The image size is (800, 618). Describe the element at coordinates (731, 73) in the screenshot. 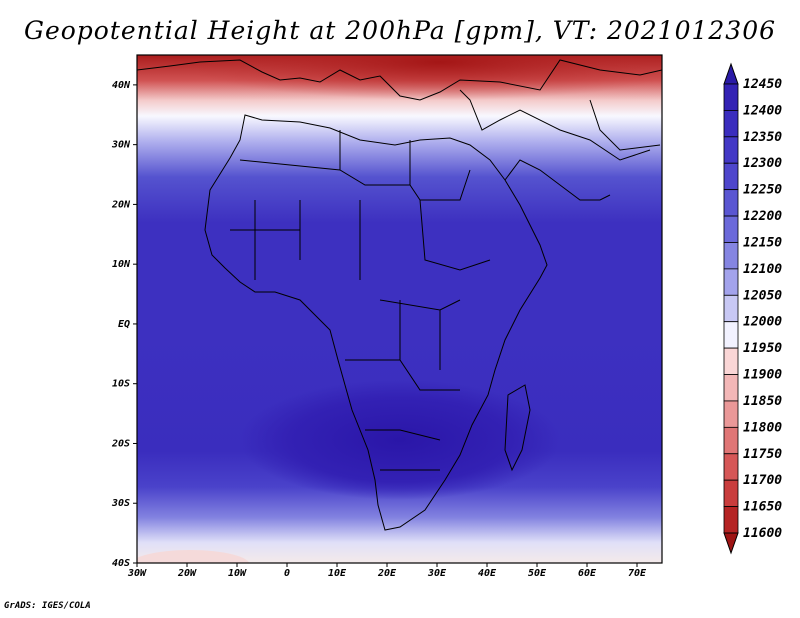

I see `colorbar-top-arrow` at that location.